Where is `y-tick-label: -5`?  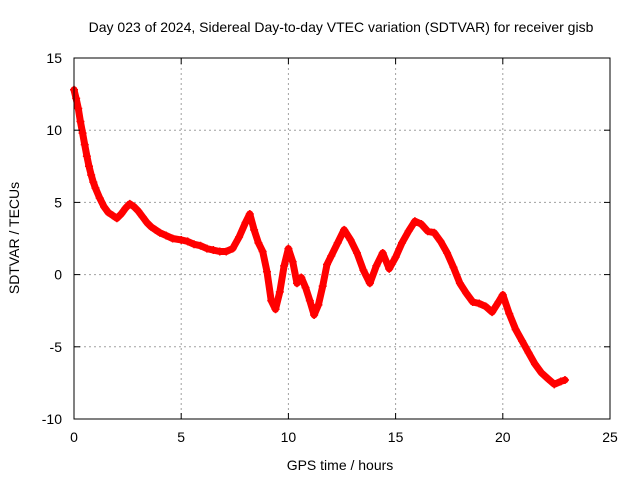
y-tick-label: -5 is located at coordinates (56, 347).